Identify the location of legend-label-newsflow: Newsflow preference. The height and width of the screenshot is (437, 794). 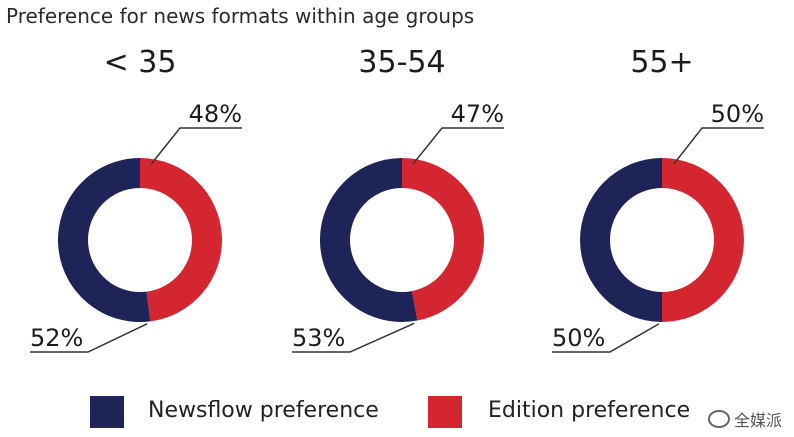
(263, 410).